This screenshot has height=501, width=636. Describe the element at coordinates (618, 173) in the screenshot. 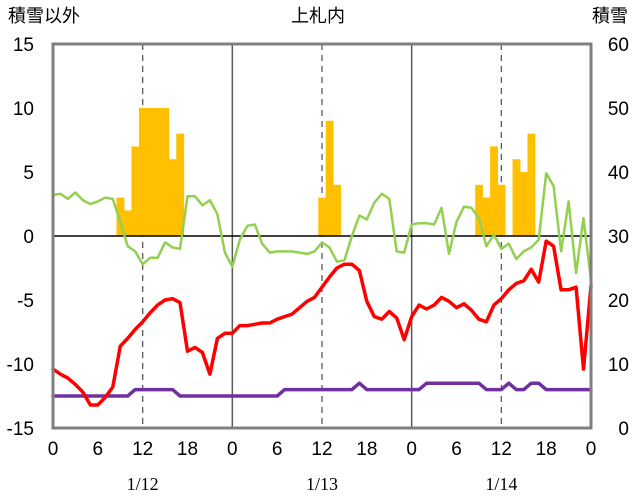

I see `right-tick-label: 40` at that location.